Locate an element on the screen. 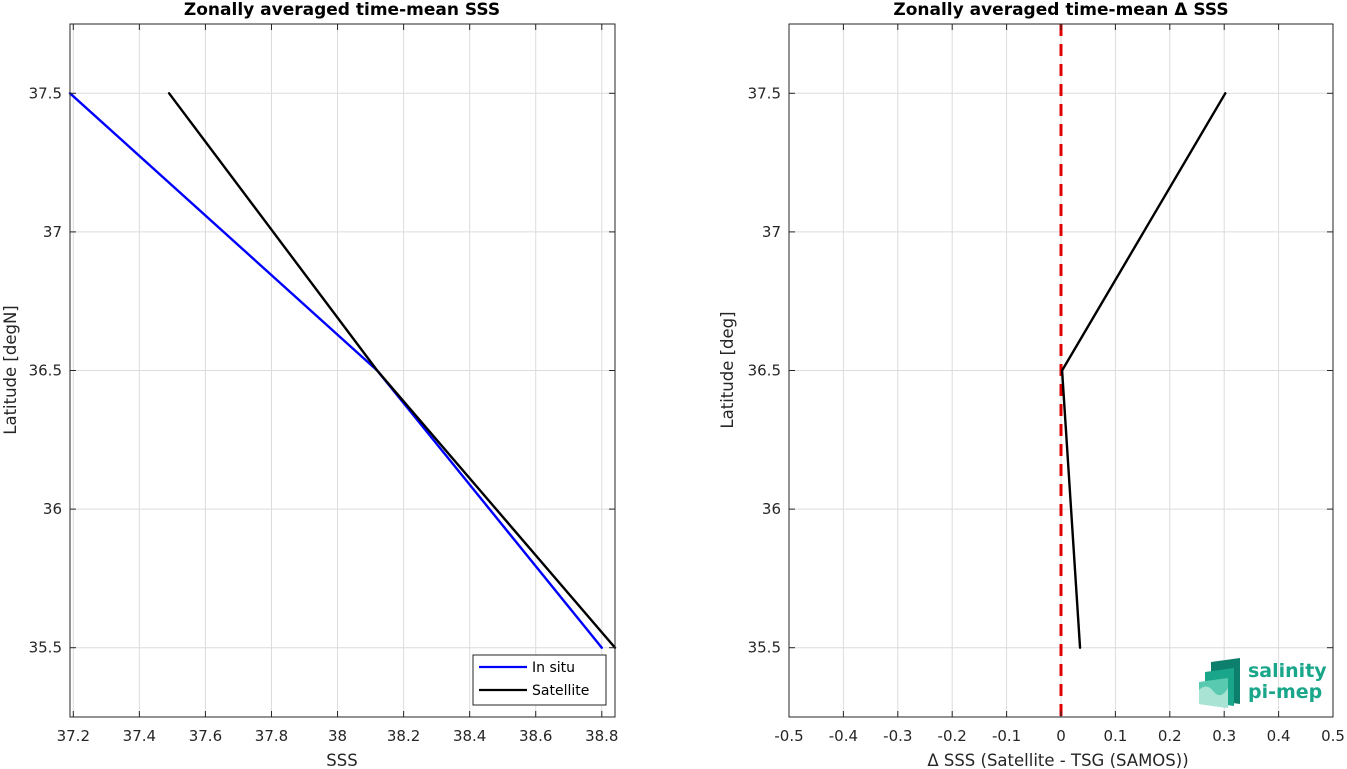 This screenshot has width=1347, height=769. x-tick-label: 38.6 is located at coordinates (535, 736).